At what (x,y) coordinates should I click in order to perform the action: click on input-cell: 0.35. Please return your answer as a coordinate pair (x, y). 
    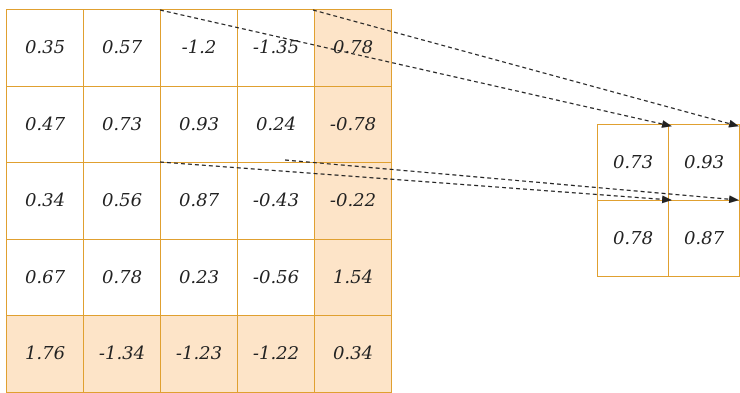
    Looking at the image, I should click on (45, 48).